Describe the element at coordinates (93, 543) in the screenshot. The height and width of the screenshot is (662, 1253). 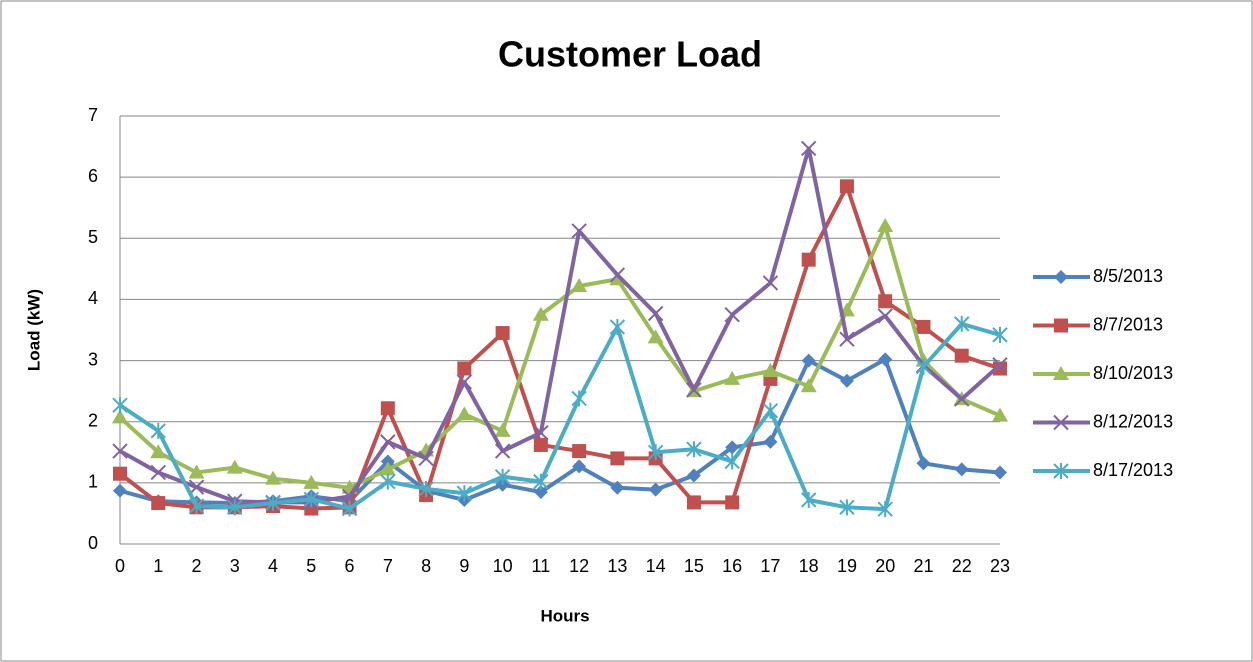
I see `y-tick-label: 0` at that location.